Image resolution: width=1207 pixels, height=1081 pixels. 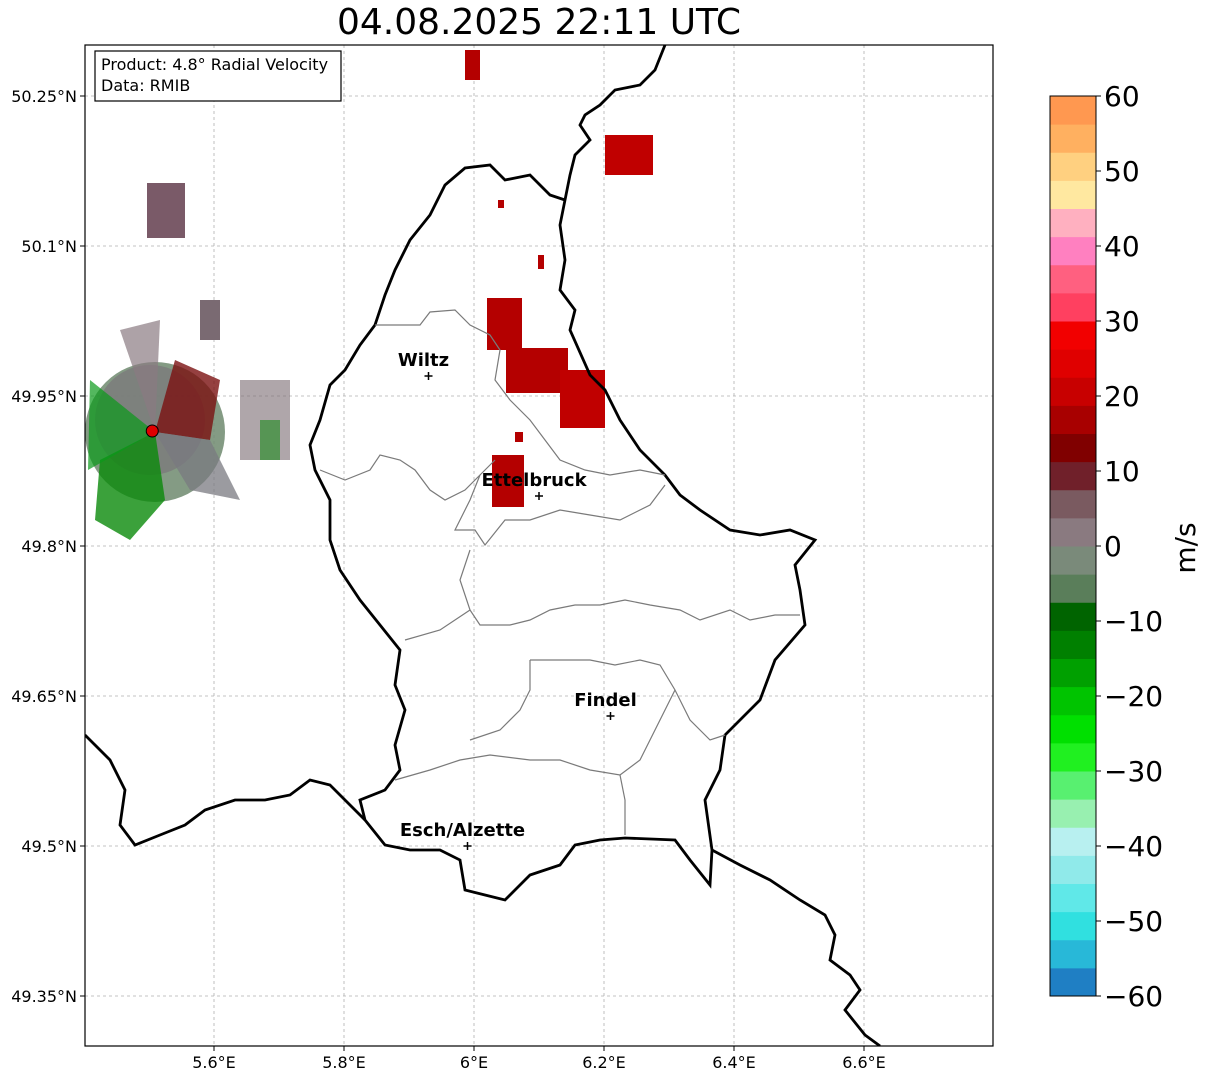 I want to click on lon-tick-label: 5.6°E, so click(x=214, y=1062).